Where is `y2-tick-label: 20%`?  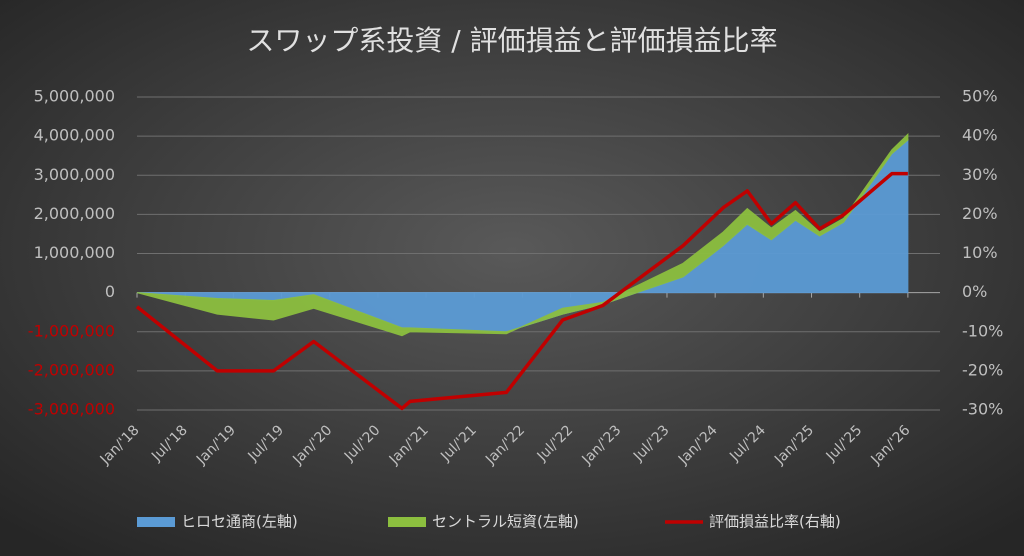
y2-tick-label: 20% is located at coordinates (980, 213).